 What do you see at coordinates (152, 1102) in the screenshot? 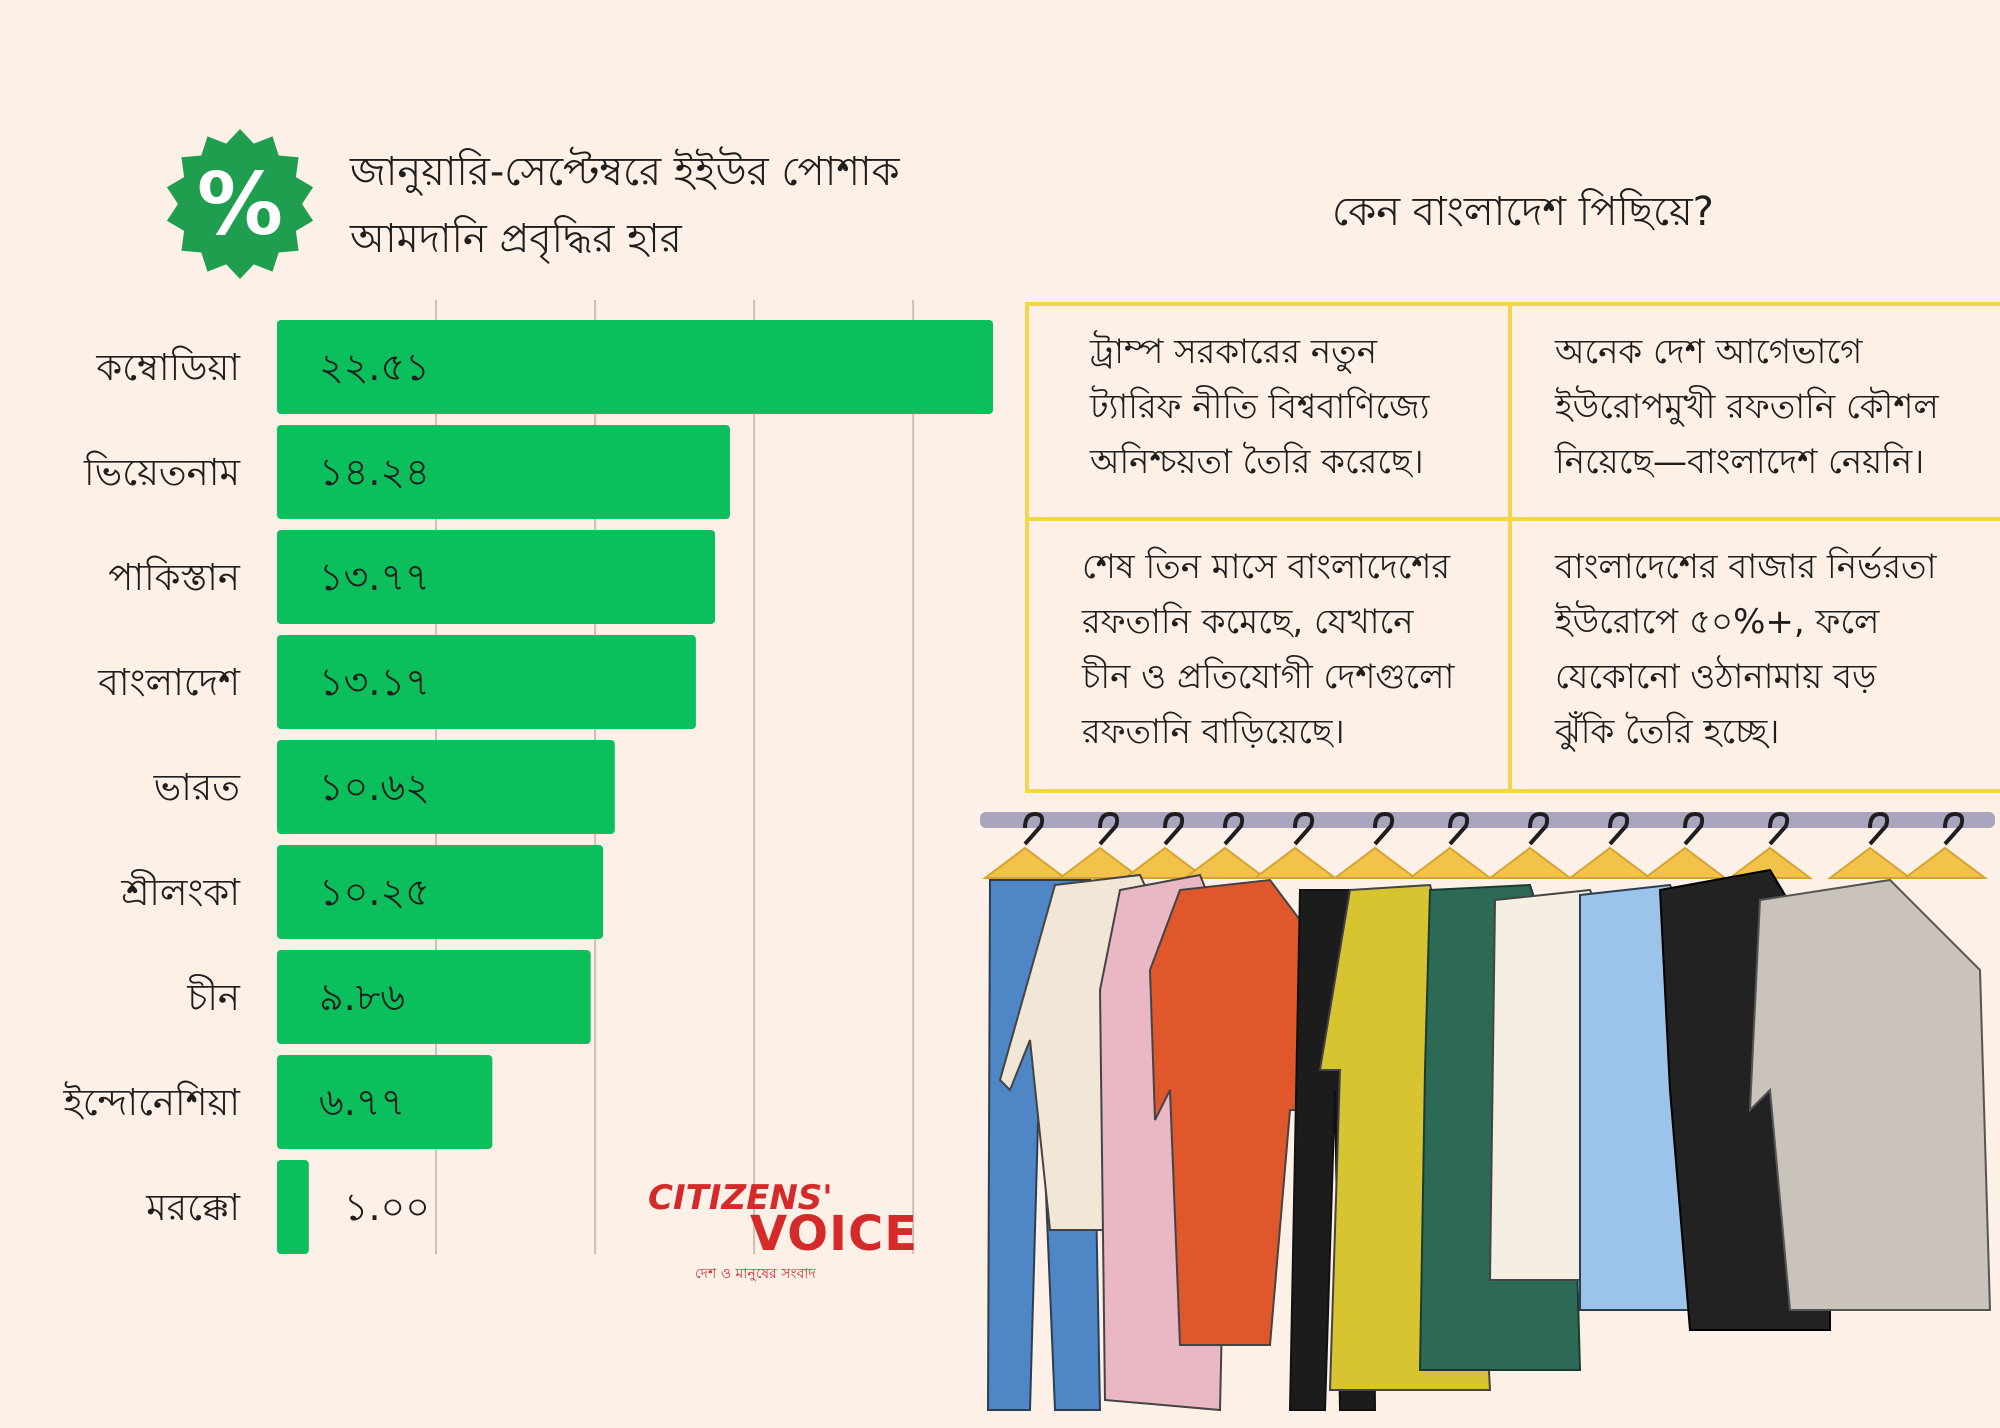
I see `category-label: ইন্দোনেশিয়া` at bounding box center [152, 1102].